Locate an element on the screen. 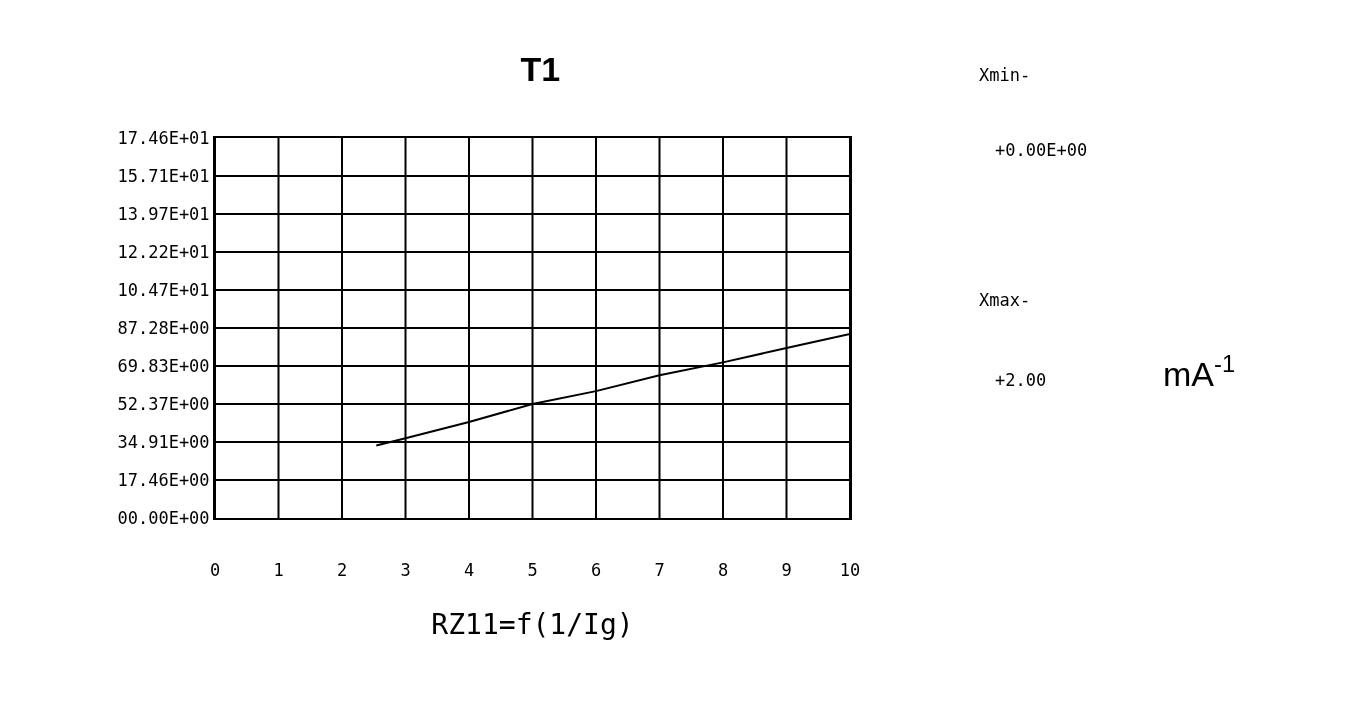 The width and height of the screenshot is (1368, 725). x-tick-label: 4 is located at coordinates (469, 570).